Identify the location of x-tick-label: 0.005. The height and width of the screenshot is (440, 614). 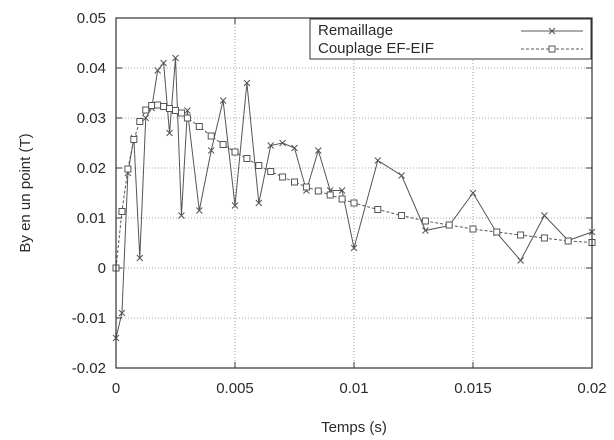
(235, 388).